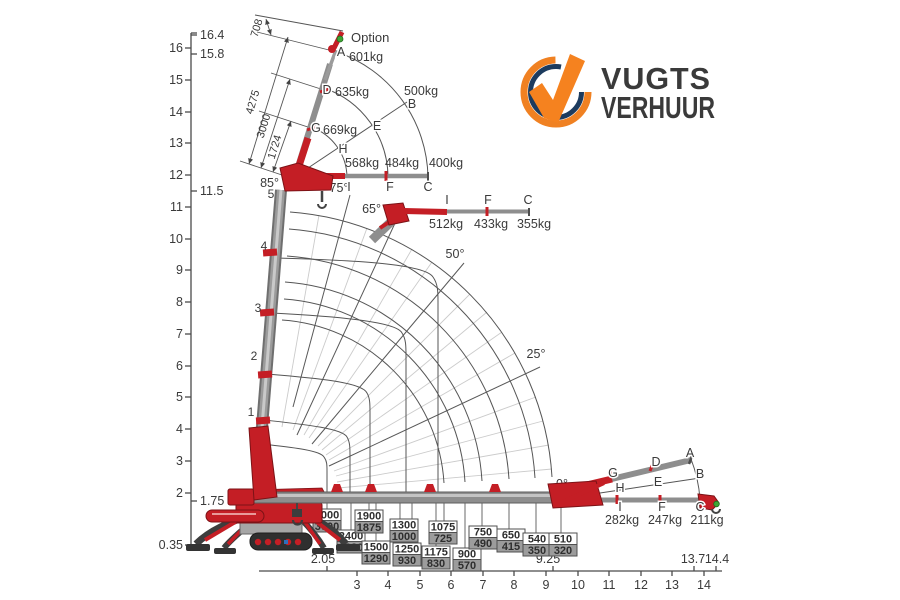 The width and height of the screenshot is (900, 600). I want to click on point-C-0: C, so click(699, 507).